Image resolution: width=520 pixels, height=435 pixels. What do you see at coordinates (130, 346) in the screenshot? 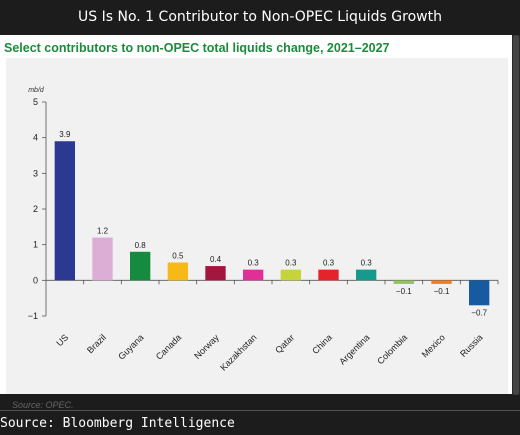
I see `x-tick-label: Guyana` at bounding box center [130, 346].